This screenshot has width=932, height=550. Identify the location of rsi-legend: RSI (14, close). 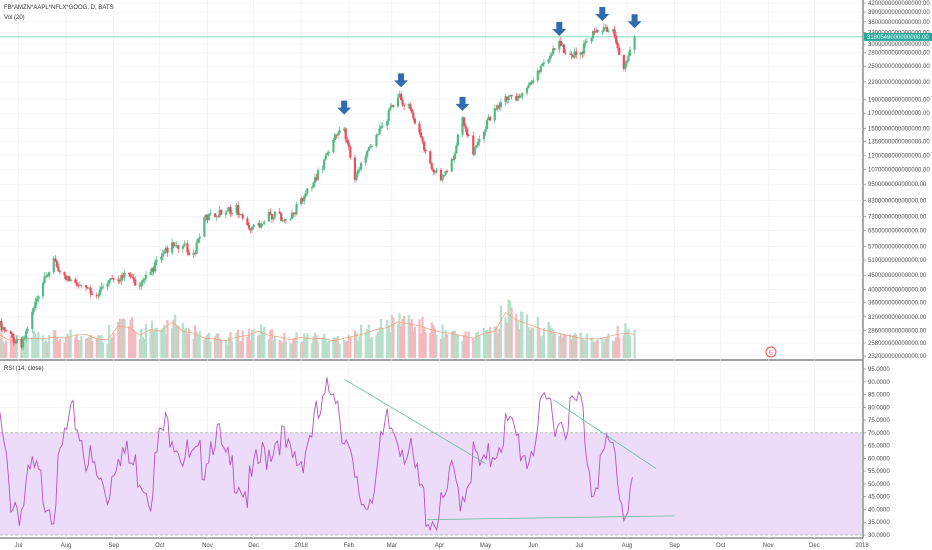
(24, 369).